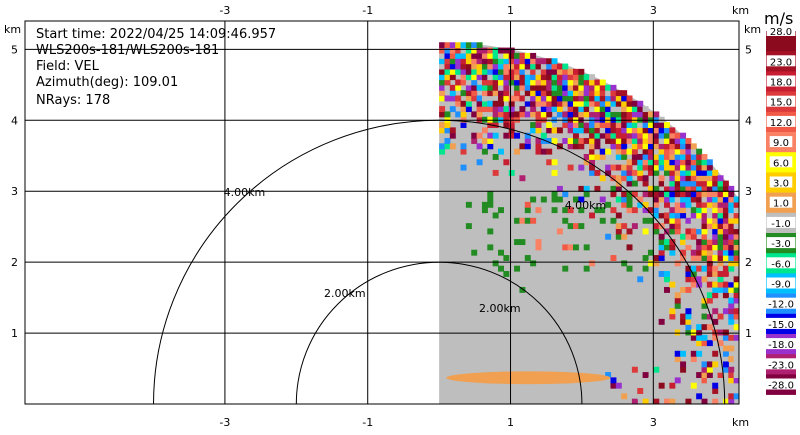  Describe the element at coordinates (781, 184) in the screenshot. I see `colorbar-tick-label: 3.0` at that location.